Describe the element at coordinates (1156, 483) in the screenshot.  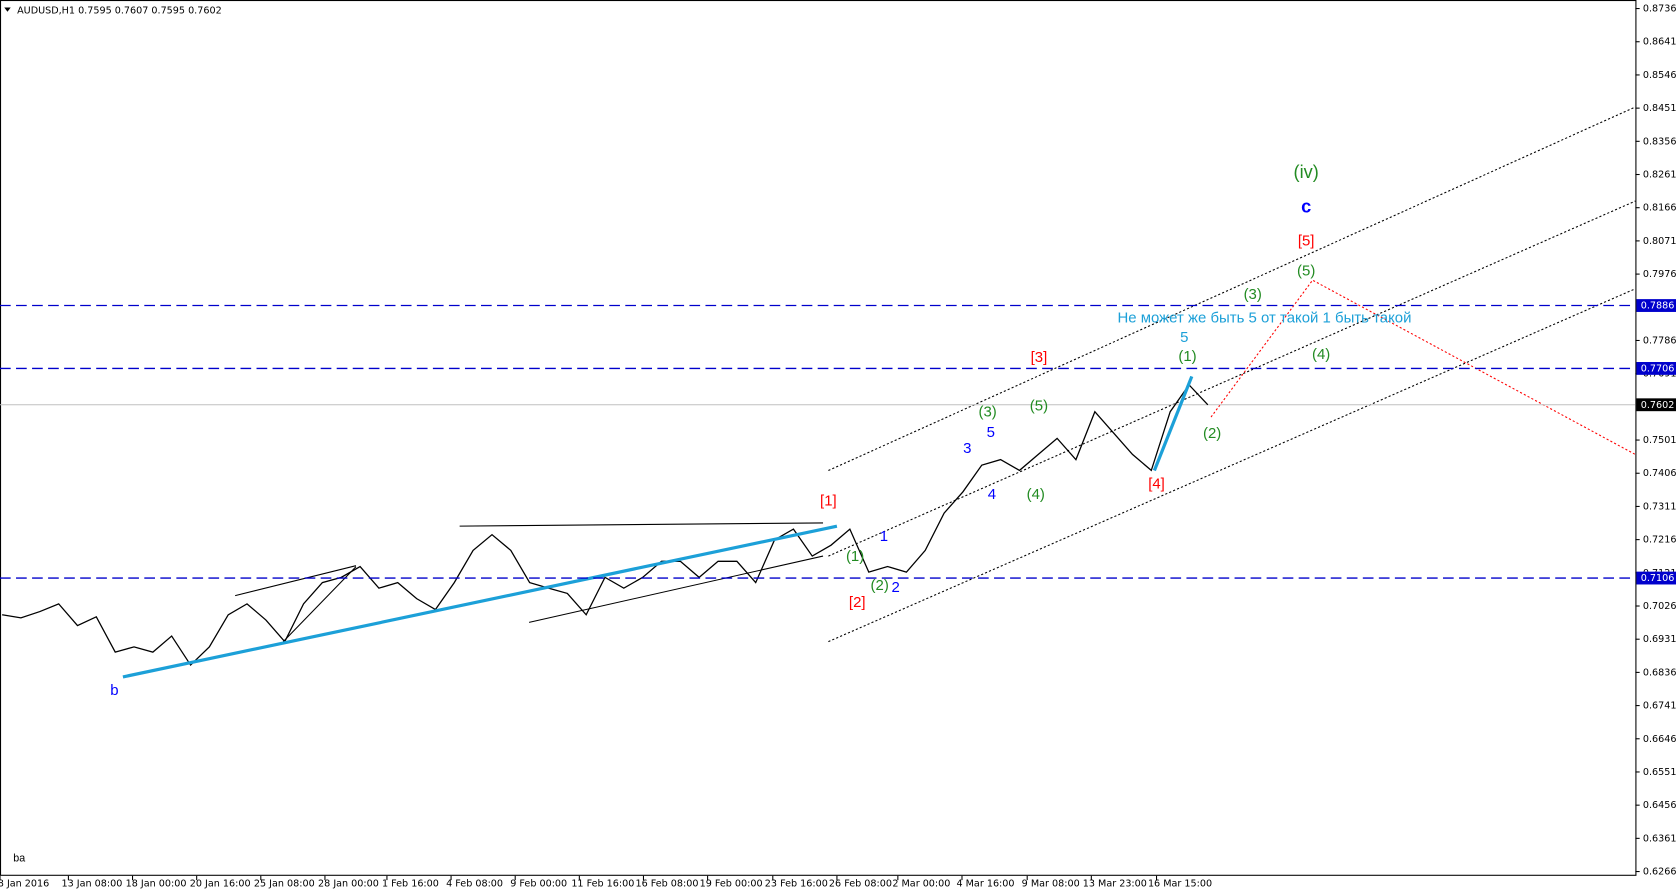
I see `wave-label: [4]` at that location.